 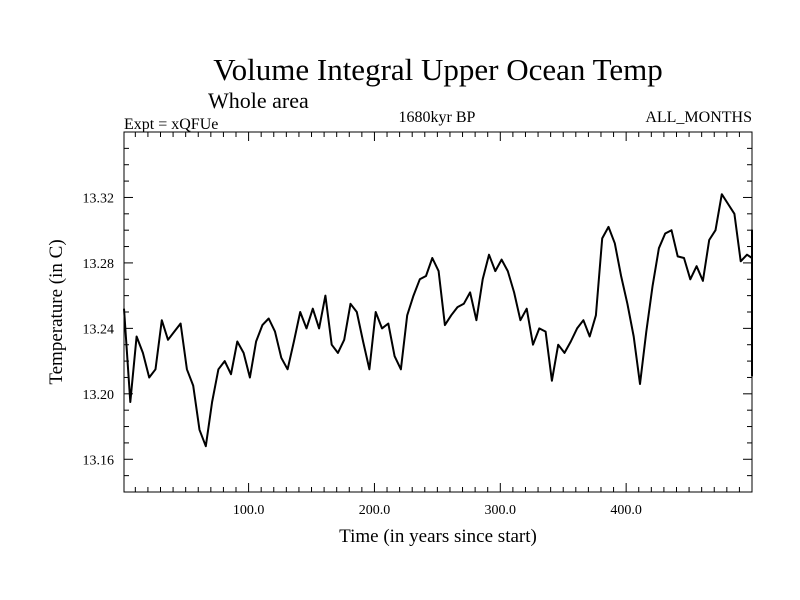 I want to click on annotation-period: 1680kyr BP, so click(x=437, y=117).